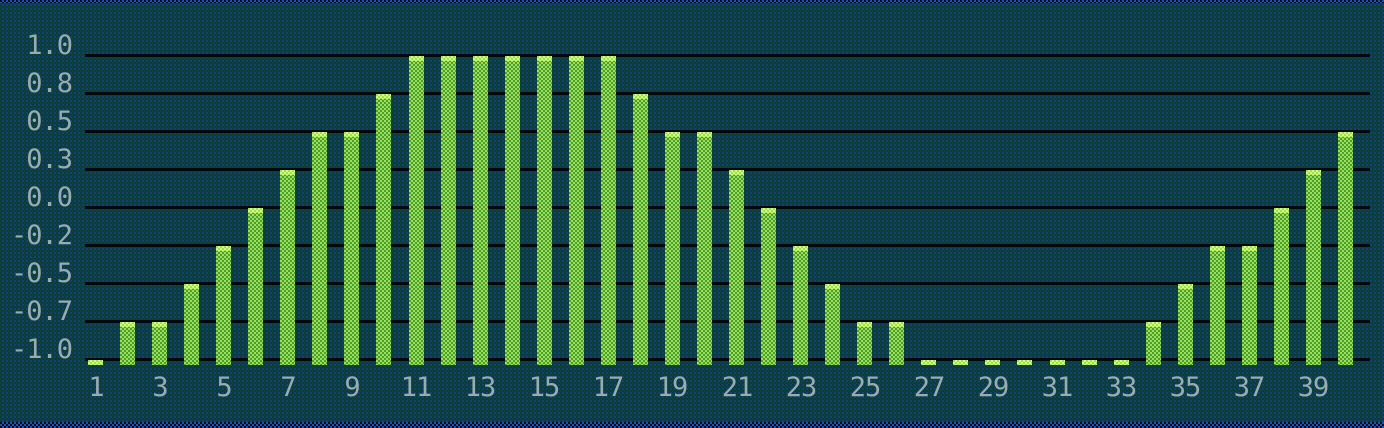 The height and width of the screenshot is (428, 1384). Describe the element at coordinates (41, 273) in the screenshot. I see `y-tick-label: -0.5` at that location.